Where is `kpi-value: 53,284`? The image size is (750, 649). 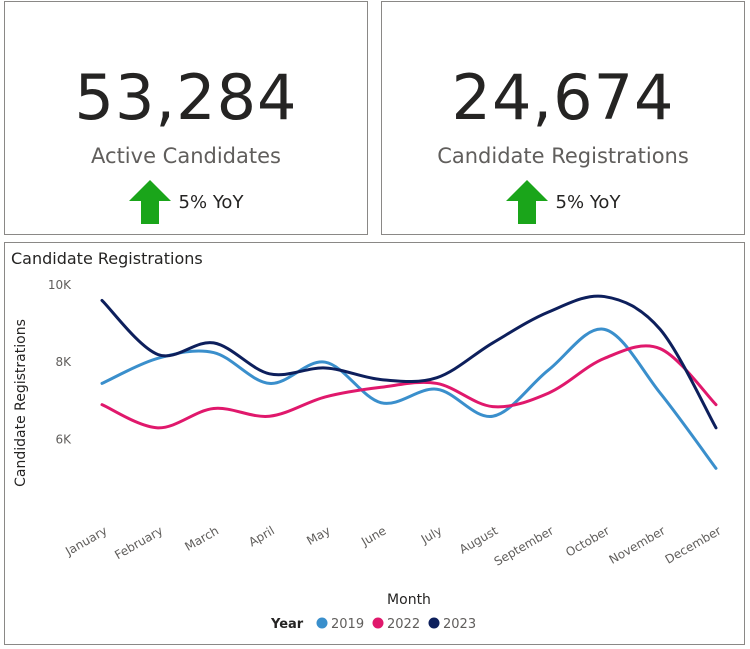 kpi-value: 53,284 is located at coordinates (186, 97).